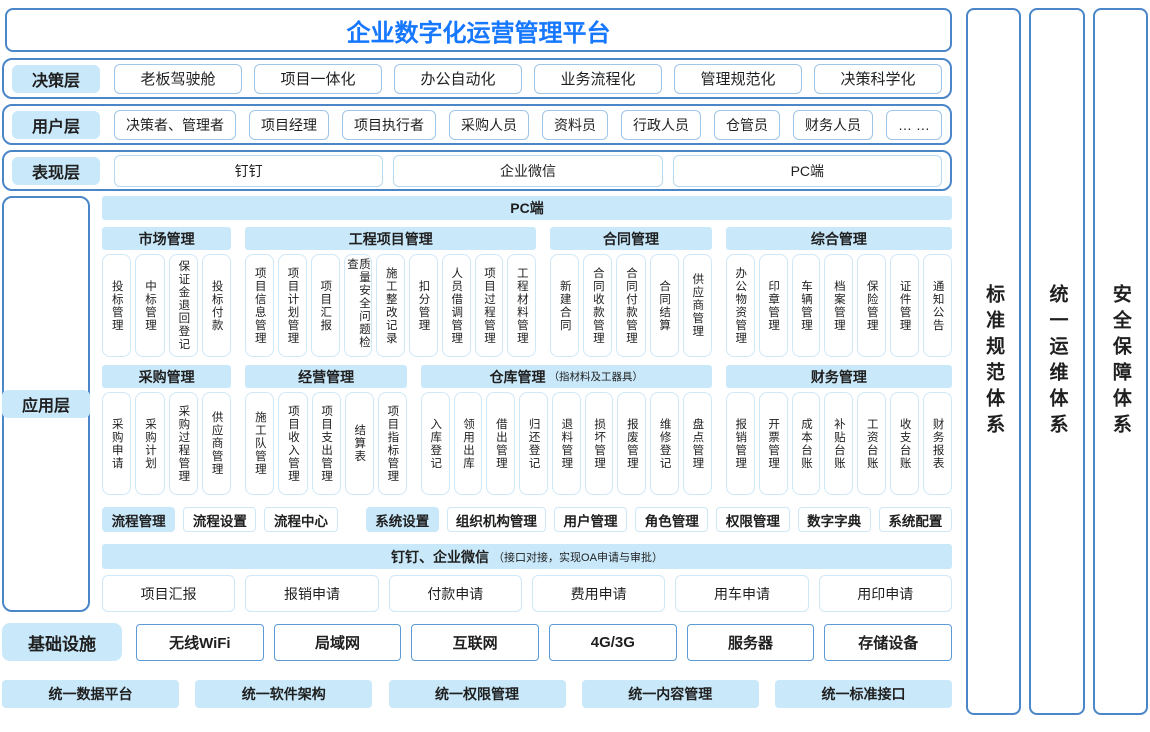  I want to click on infrastructure-row: 基础设施 无线WiFi 局域网 互联网 4G/3G 服务器 存储设备, so click(477, 642).